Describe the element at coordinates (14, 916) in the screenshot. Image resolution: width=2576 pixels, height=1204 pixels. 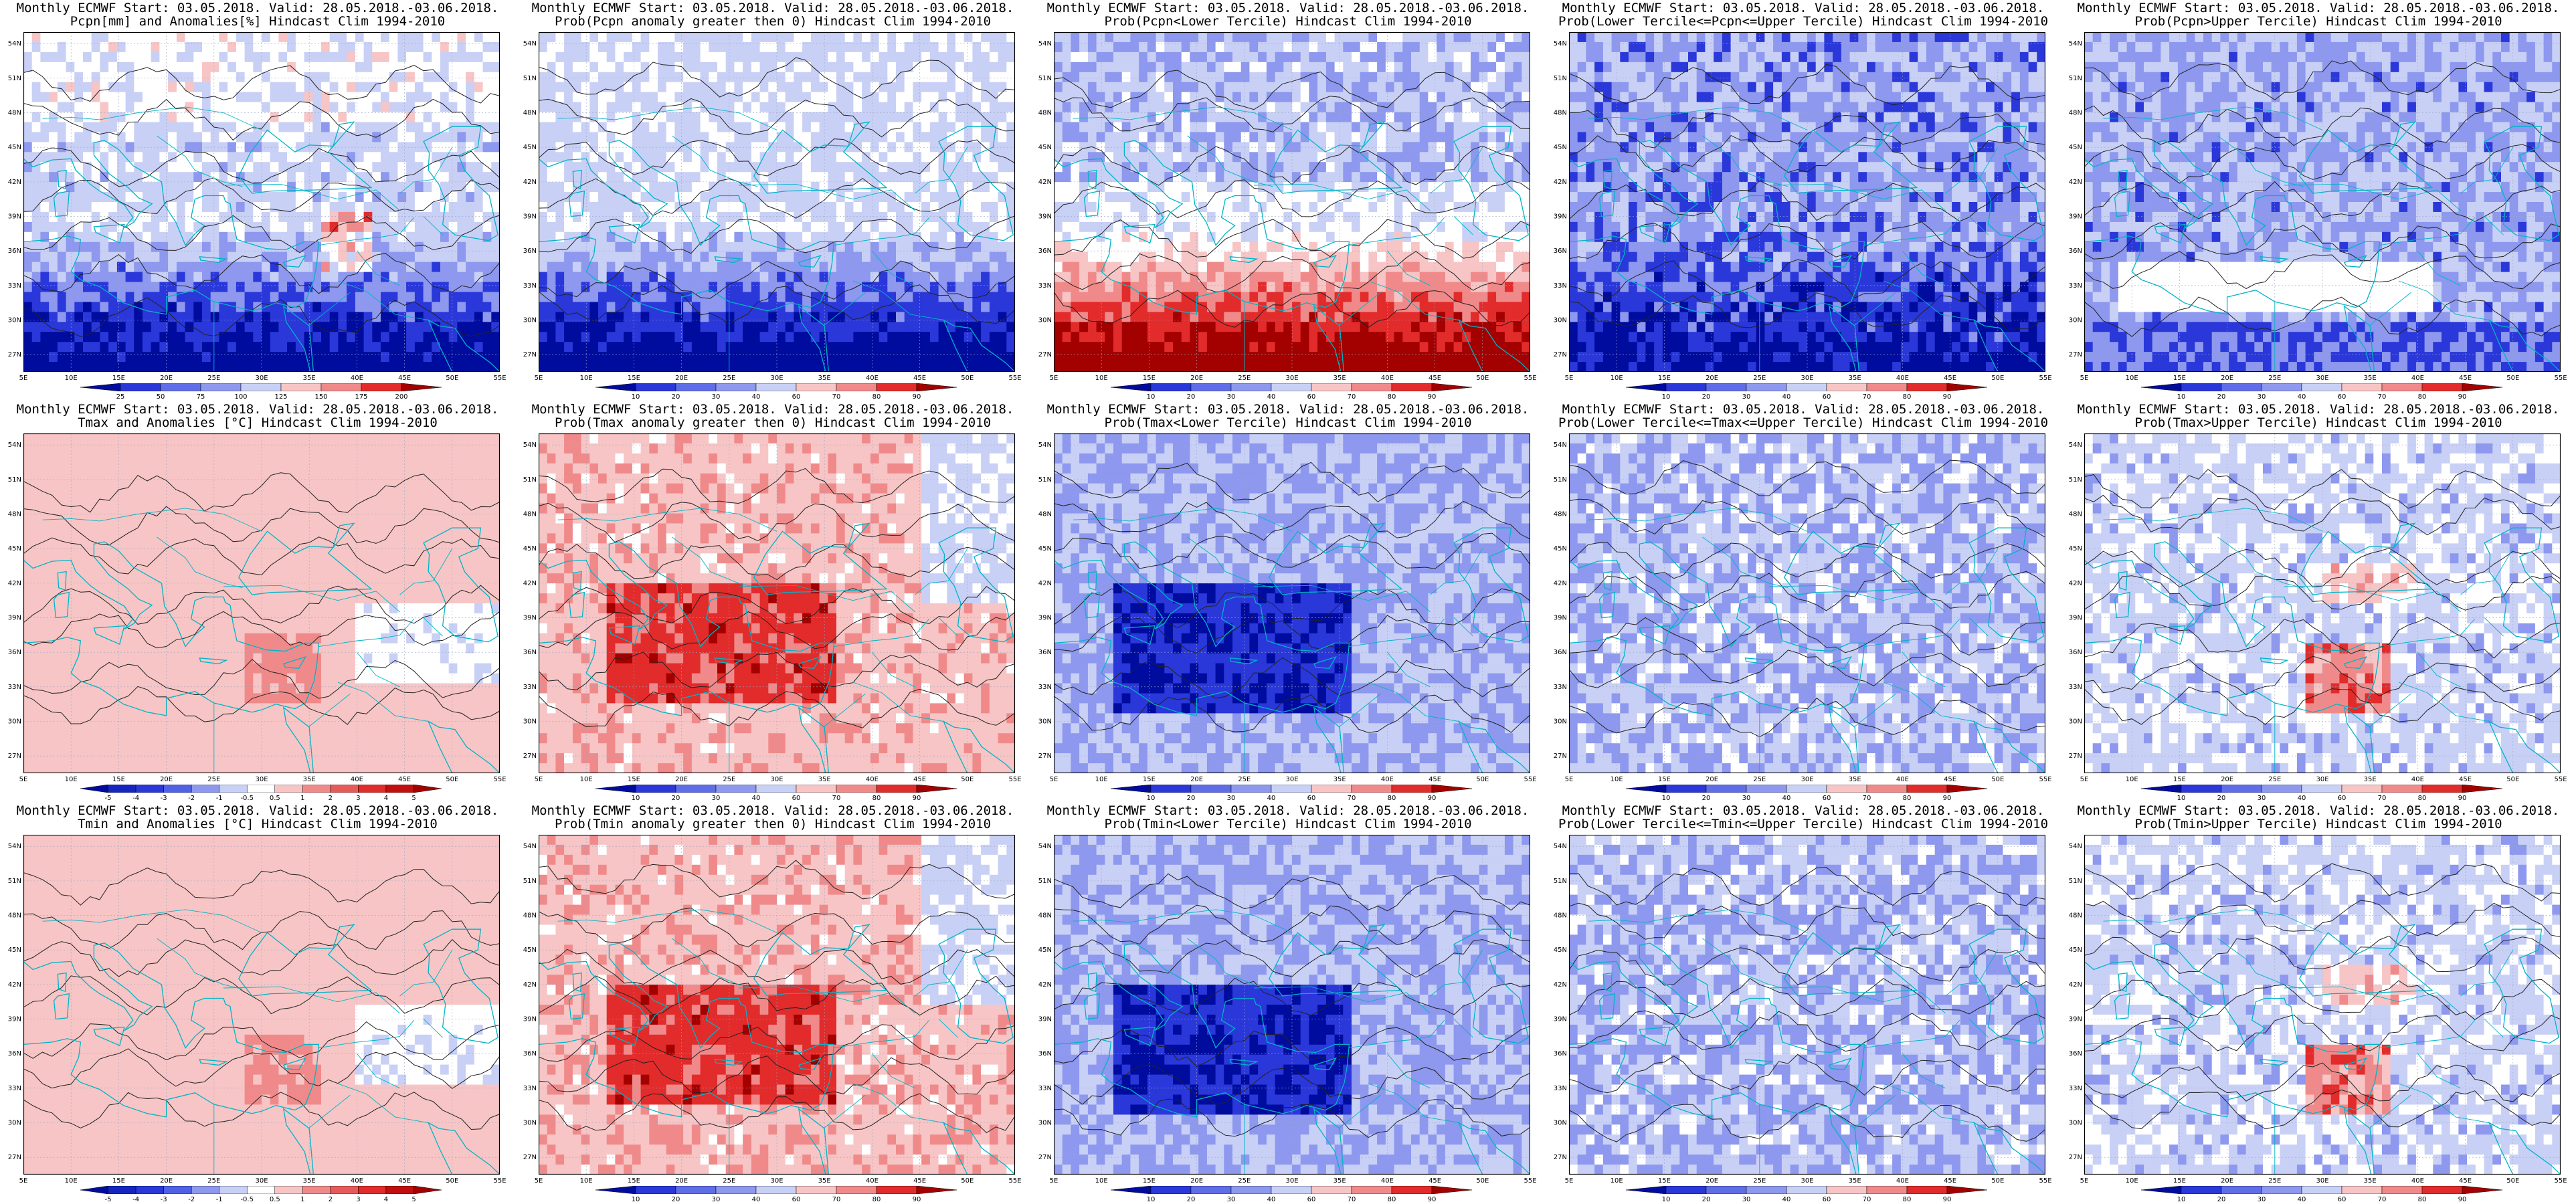
I see `lat-tick-label: 48N` at that location.